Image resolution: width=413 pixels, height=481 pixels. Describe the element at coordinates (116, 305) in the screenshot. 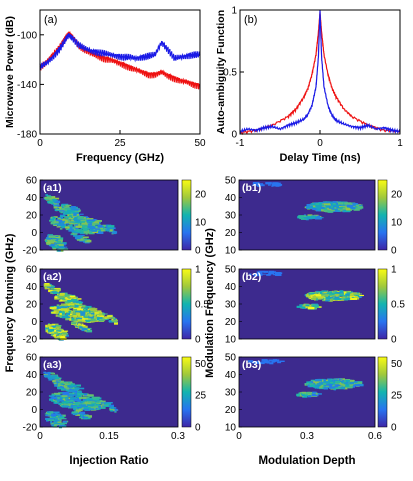

I see `heatmap-panel-a2: (a2) 1 0.5 0 60 40 20 0 -20` at that location.